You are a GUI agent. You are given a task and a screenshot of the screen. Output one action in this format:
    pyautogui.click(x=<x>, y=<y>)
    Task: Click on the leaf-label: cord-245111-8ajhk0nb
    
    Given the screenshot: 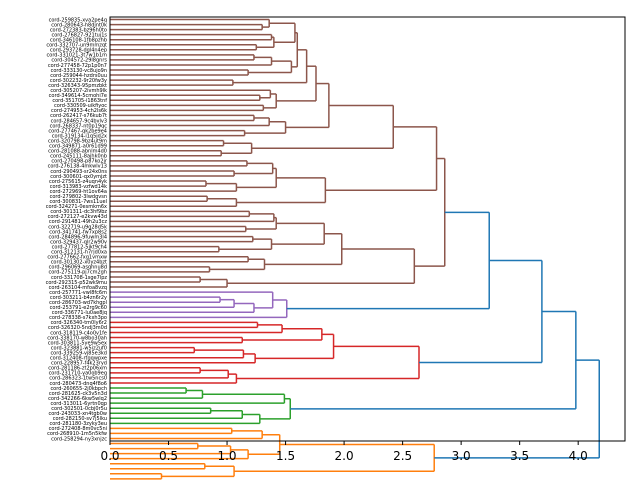 What is the action you would take?
    pyautogui.click(x=78, y=157)
    